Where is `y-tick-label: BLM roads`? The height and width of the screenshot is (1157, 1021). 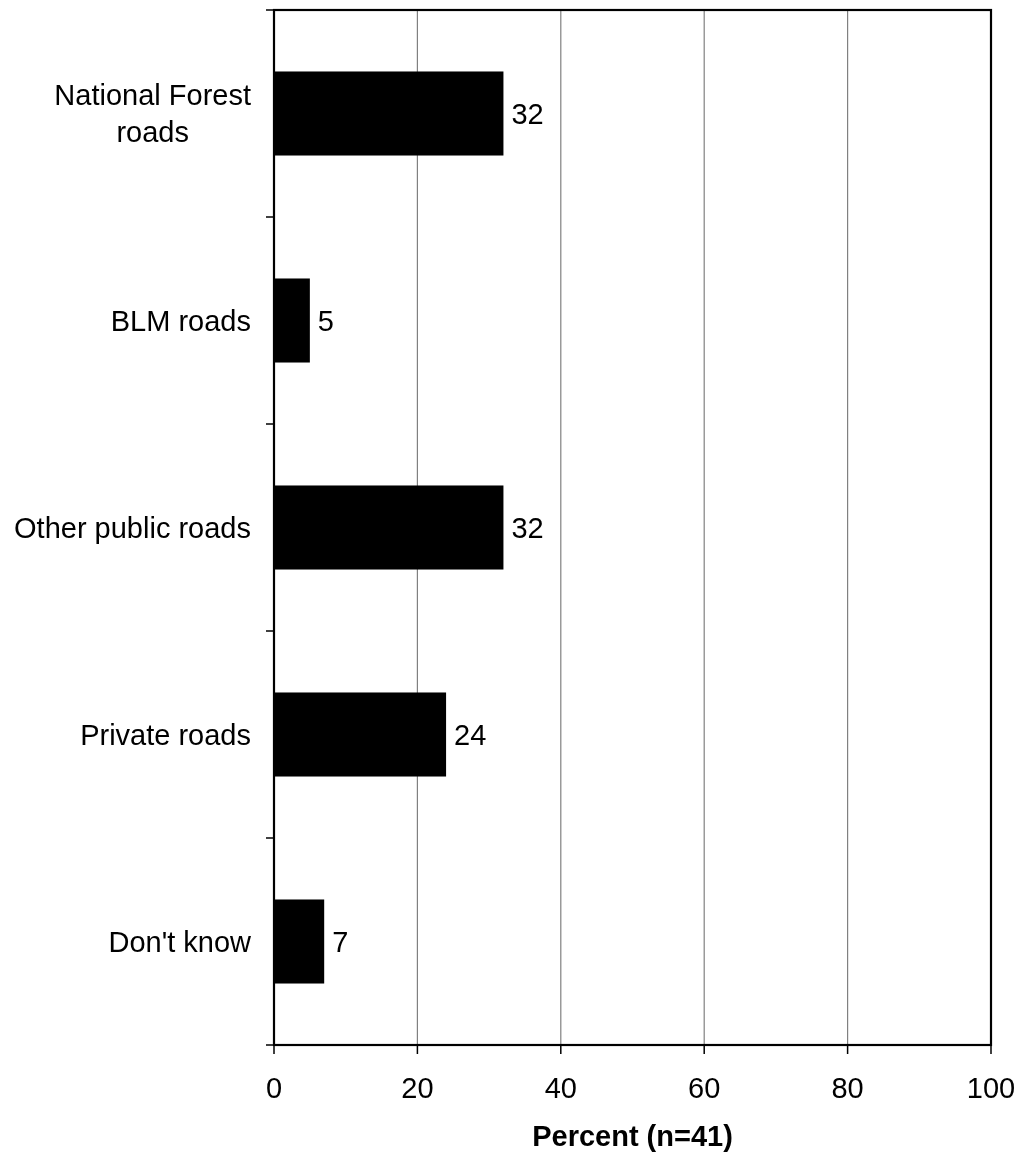 y-tick-label: BLM roads is located at coordinates (180, 320).